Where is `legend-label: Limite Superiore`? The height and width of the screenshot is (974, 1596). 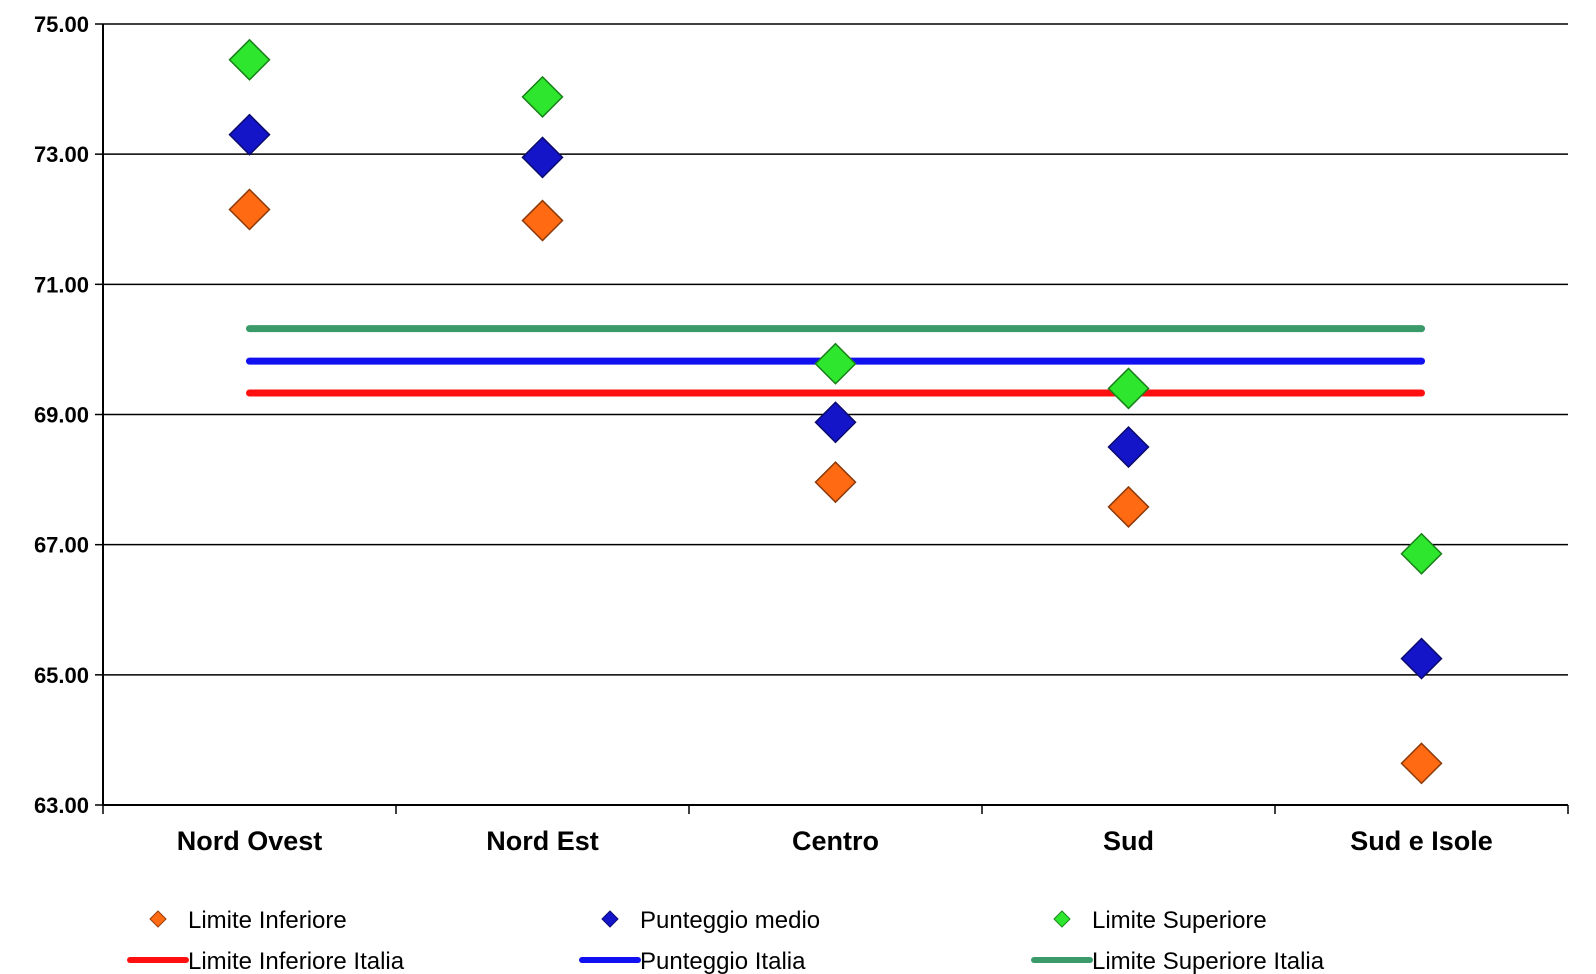
legend-label: Limite Superiore is located at coordinates (1179, 920).